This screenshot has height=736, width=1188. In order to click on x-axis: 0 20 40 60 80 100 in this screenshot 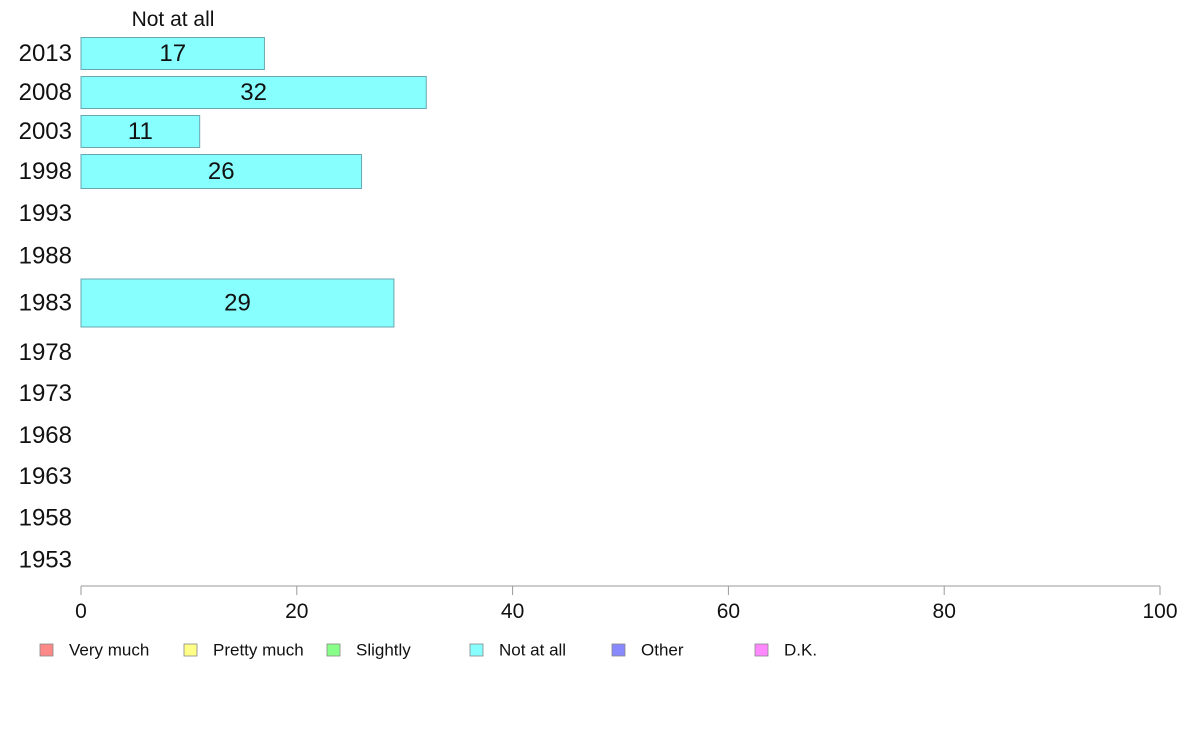, I will do `click(626, 604)`.